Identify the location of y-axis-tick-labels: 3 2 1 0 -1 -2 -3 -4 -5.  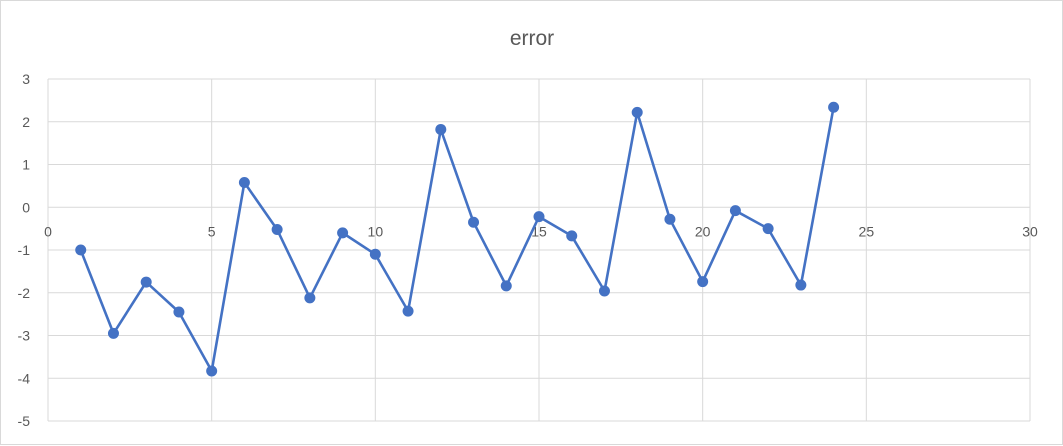
(24, 250).